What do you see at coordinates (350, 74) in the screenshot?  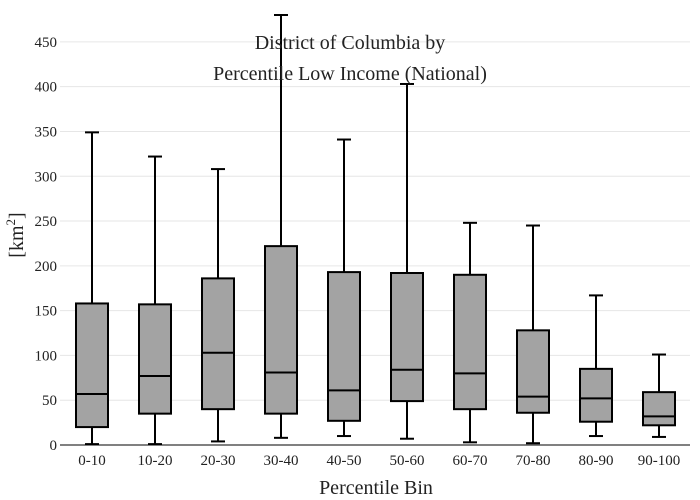 I see `chart-title-line-2: Percentile Low Income (National)` at bounding box center [350, 74].